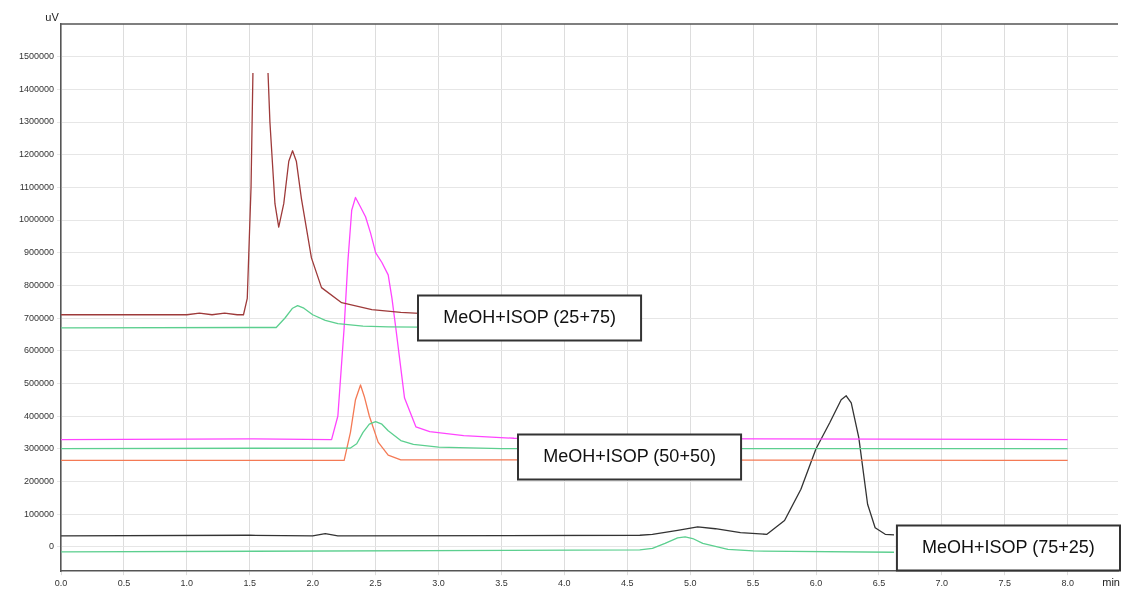 Image resolution: width=1121 pixels, height=592 pixels. Describe the element at coordinates (1067, 583) in the screenshot. I see `x-tick-label: 8.0` at that location.